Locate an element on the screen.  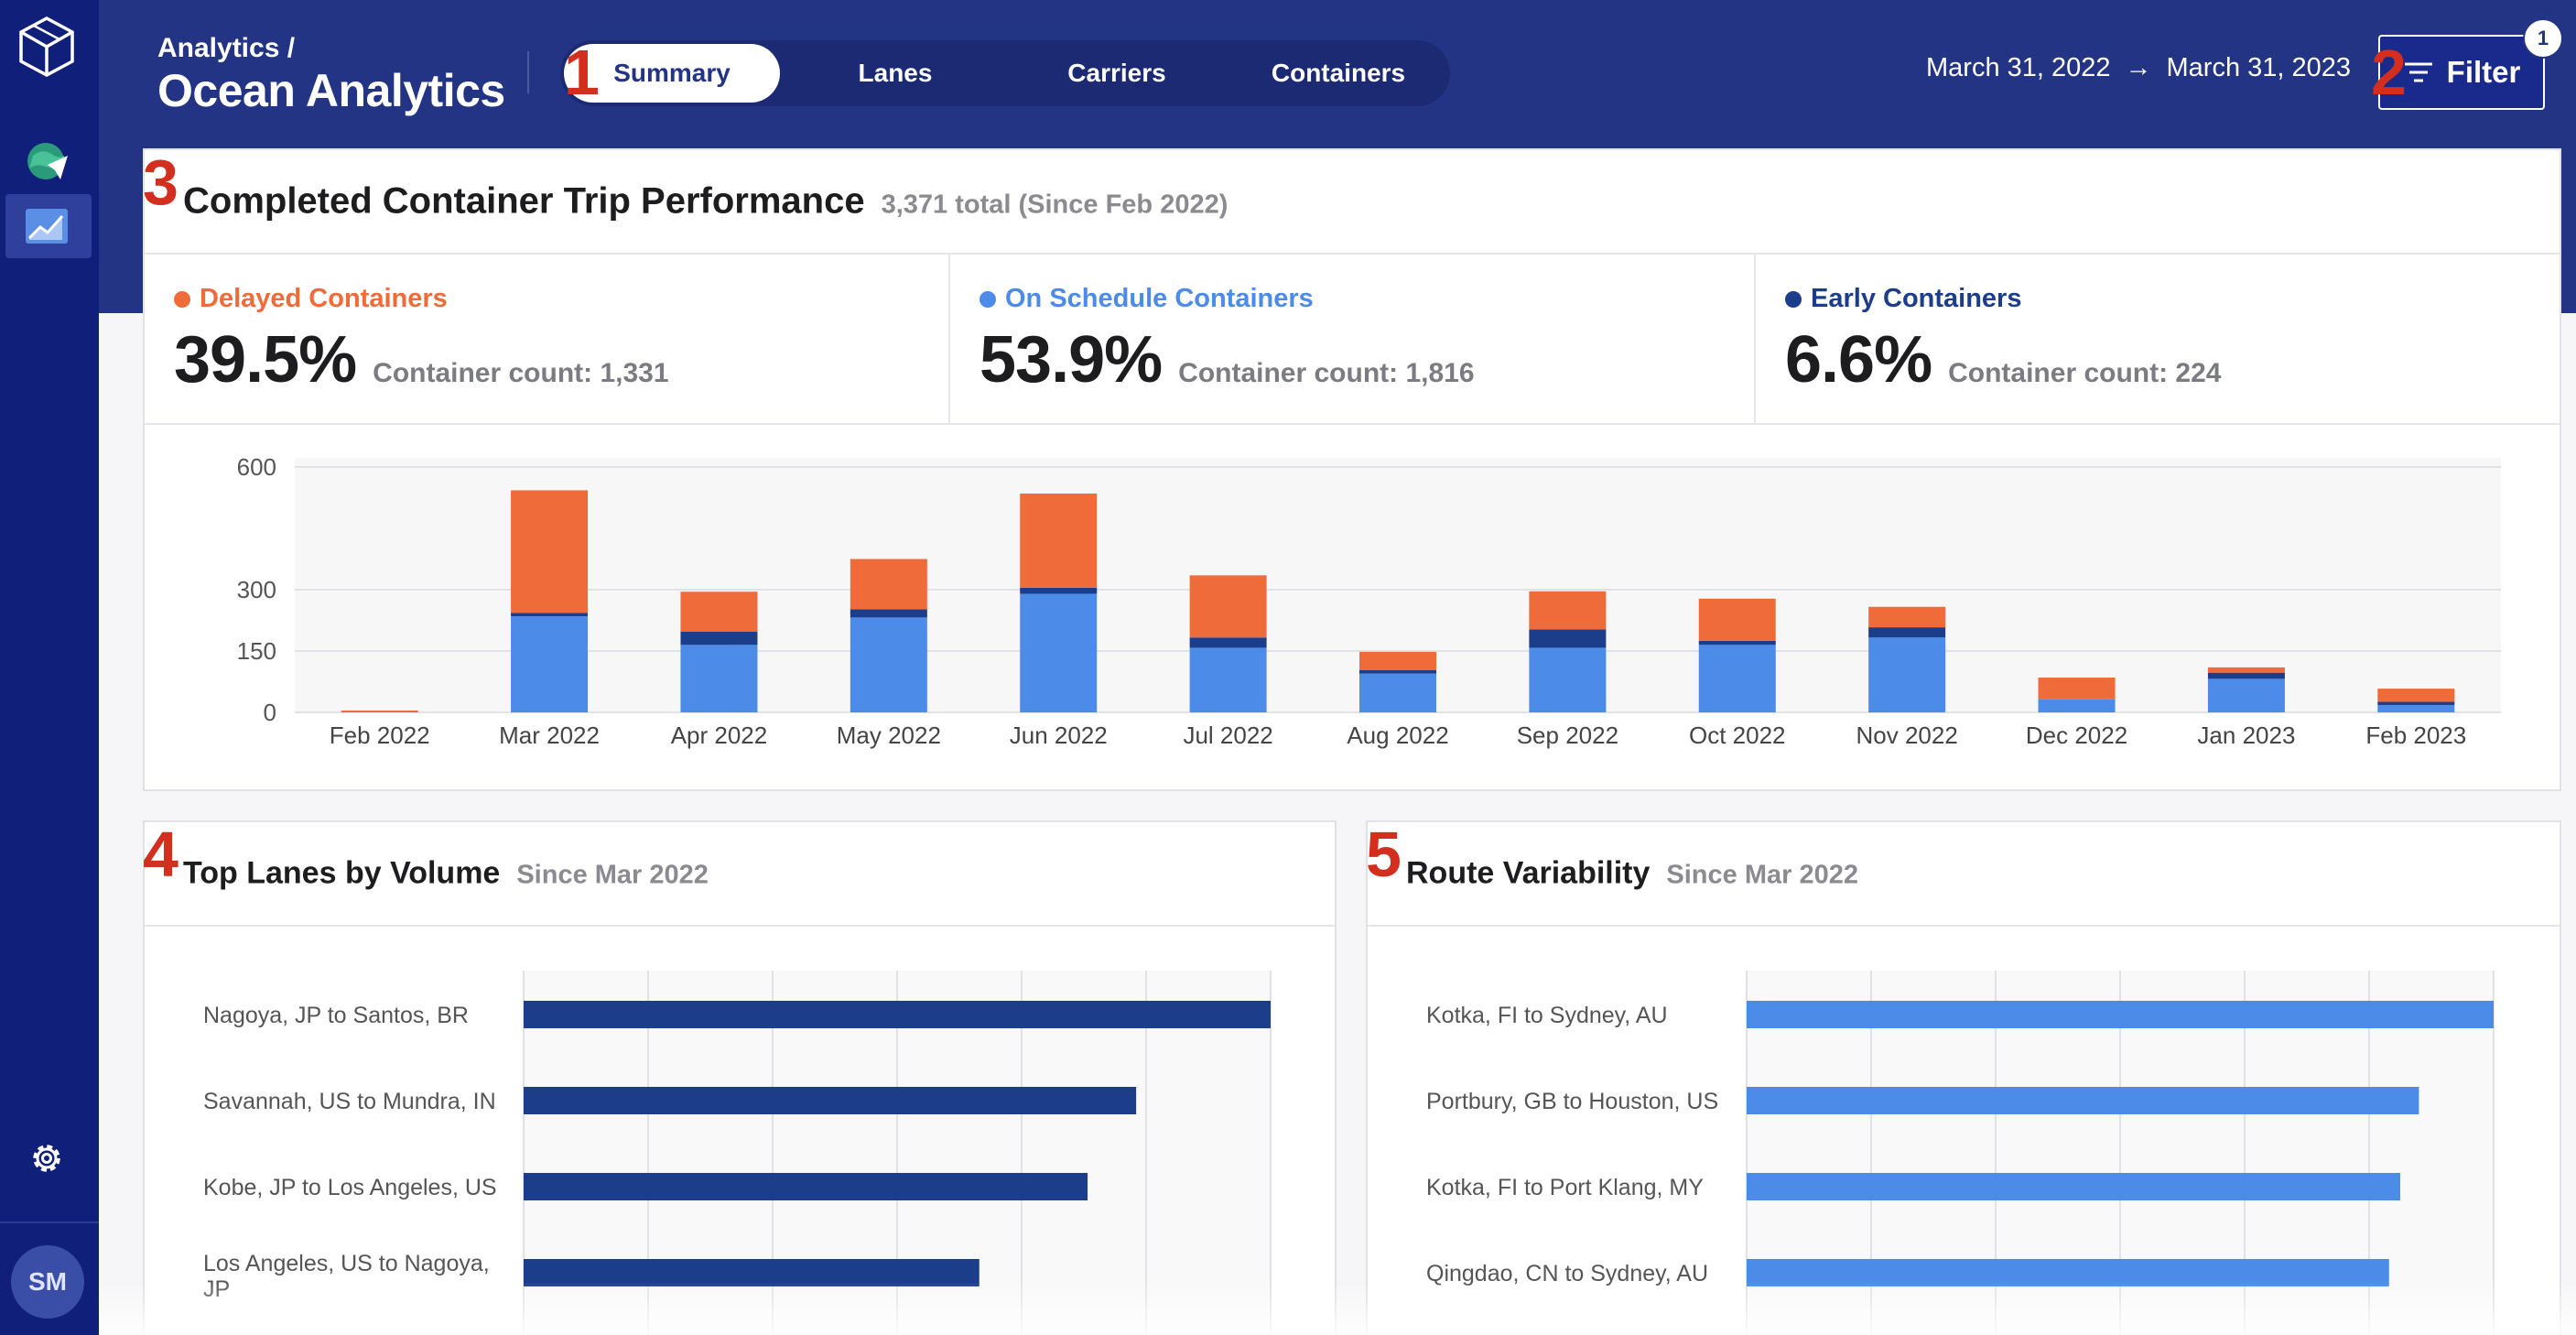
x-tick-label: Feb 2023 is located at coordinates (2415, 736).